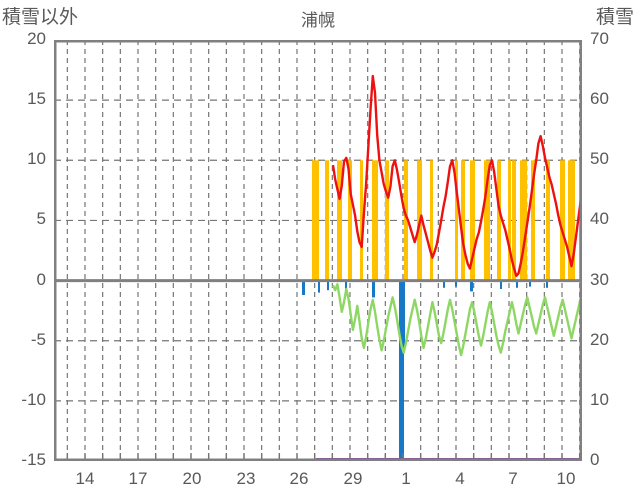  Describe the element at coordinates (456, 319) in the screenshot. I see `green-line` at that location.